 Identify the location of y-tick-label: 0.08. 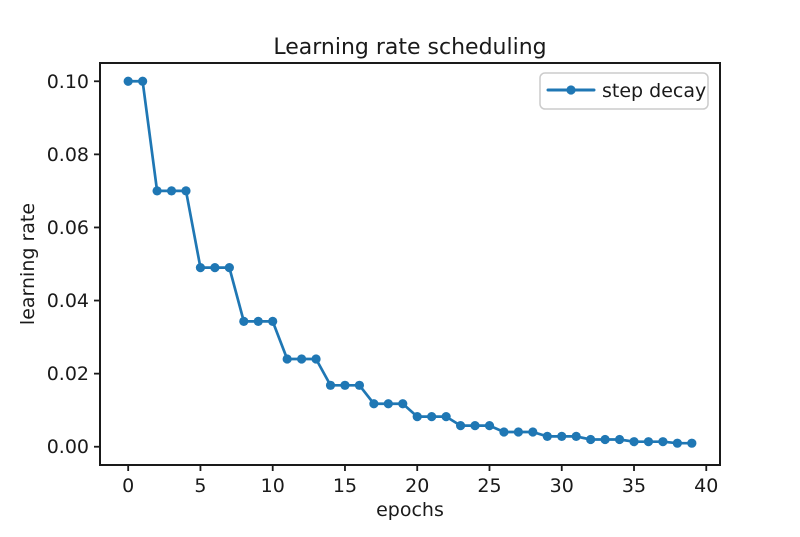
(68, 155).